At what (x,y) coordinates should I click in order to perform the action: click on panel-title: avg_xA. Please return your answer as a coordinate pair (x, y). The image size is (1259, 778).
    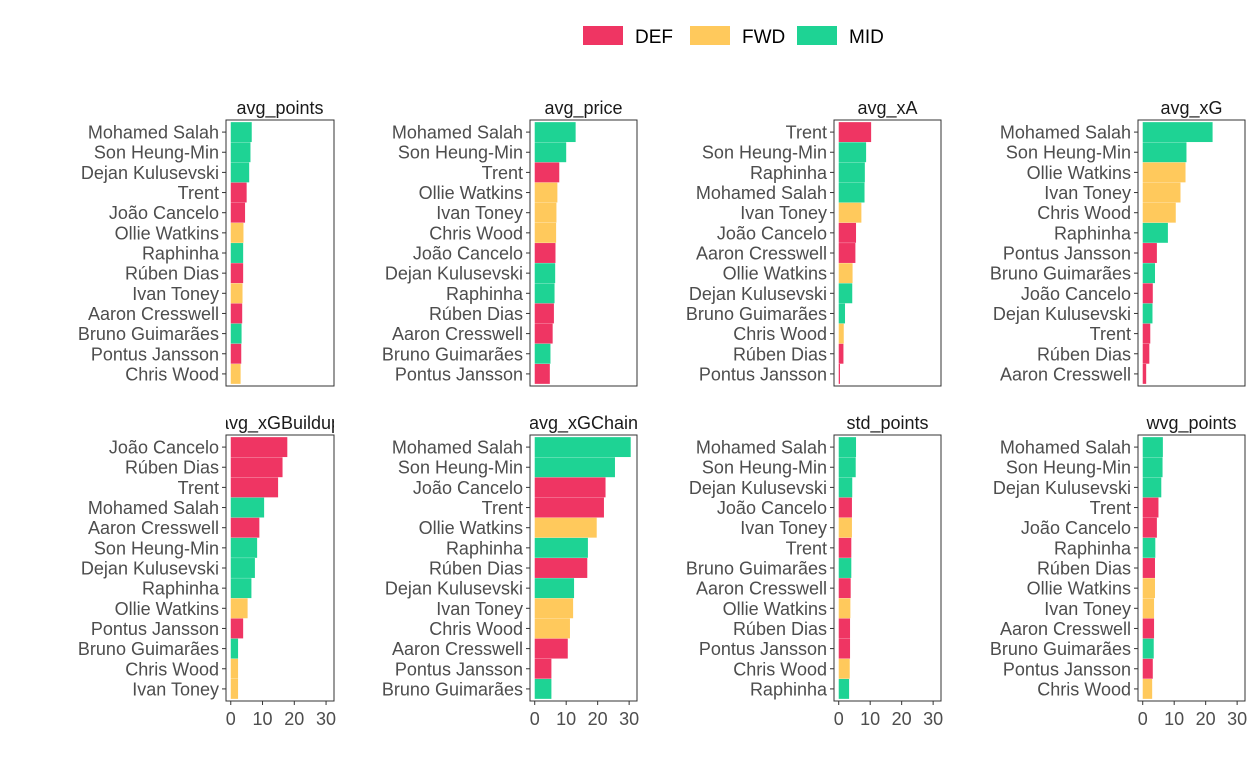
    Looking at the image, I should click on (887, 108).